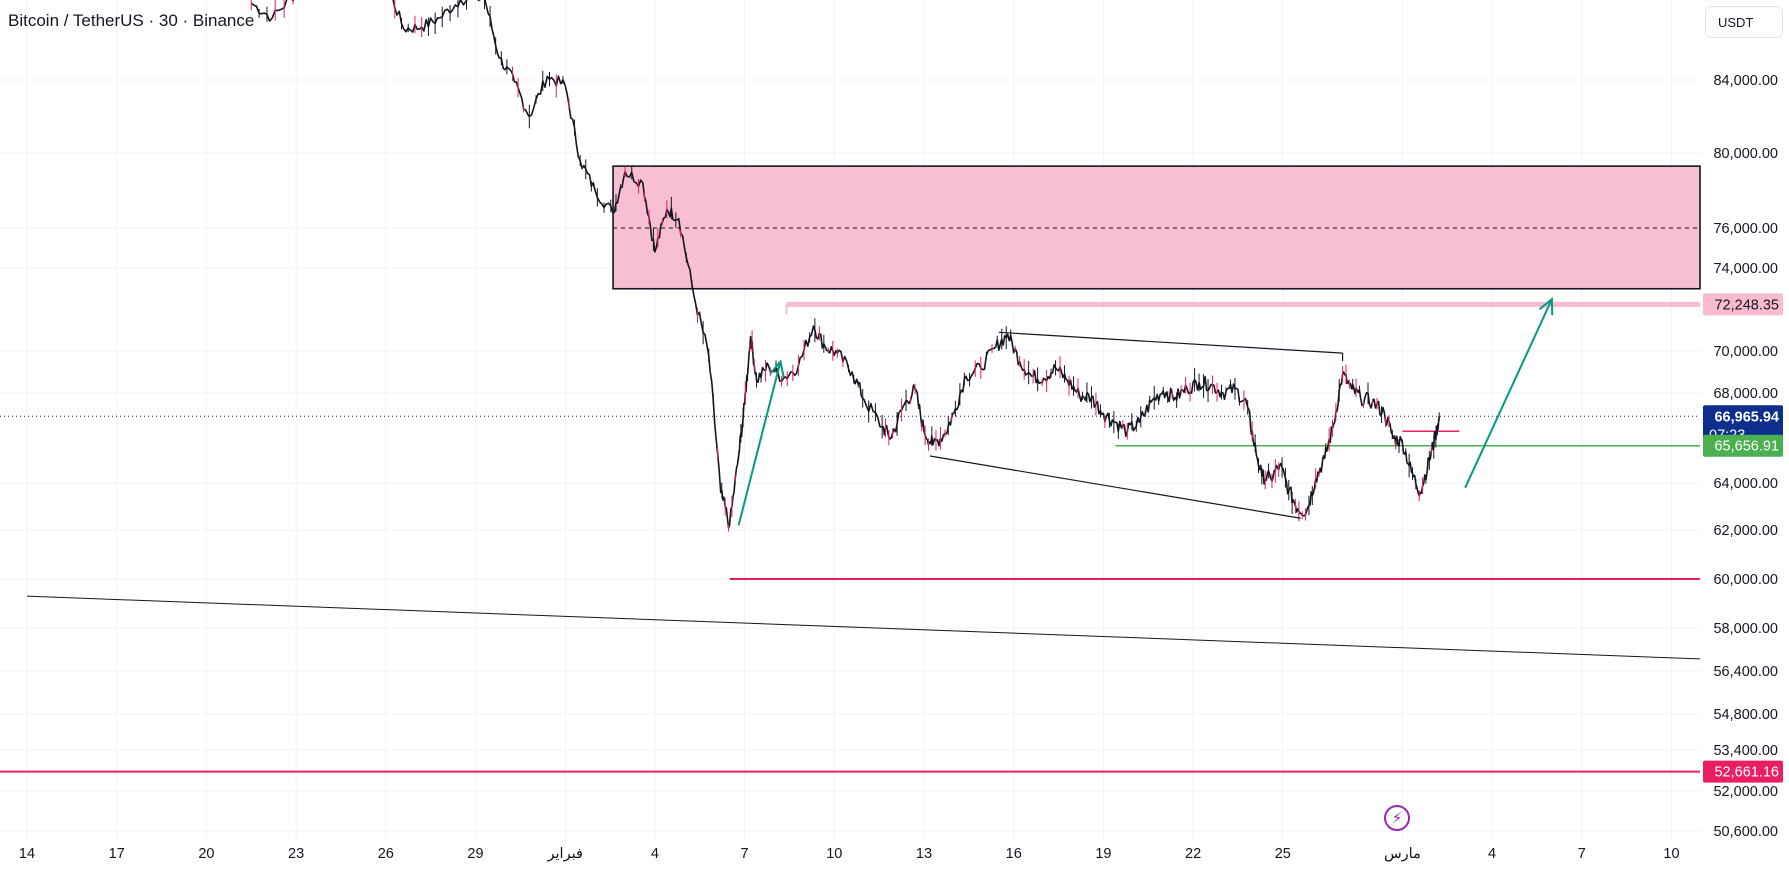 Image resolution: width=1789 pixels, height=871 pixels. I want to click on y-tick-label: 58,000.00, so click(1745, 629).